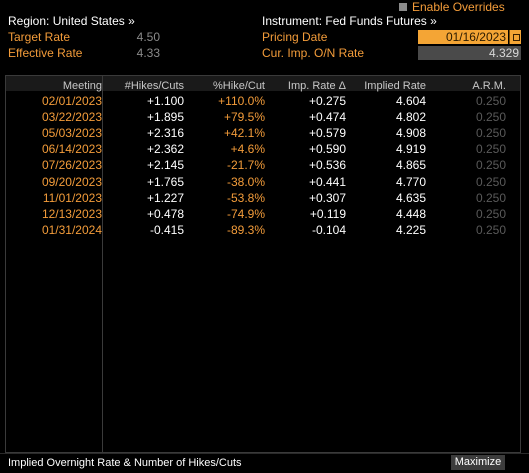  I want to click on col-header-arm: A.R.M., so click(489, 86).